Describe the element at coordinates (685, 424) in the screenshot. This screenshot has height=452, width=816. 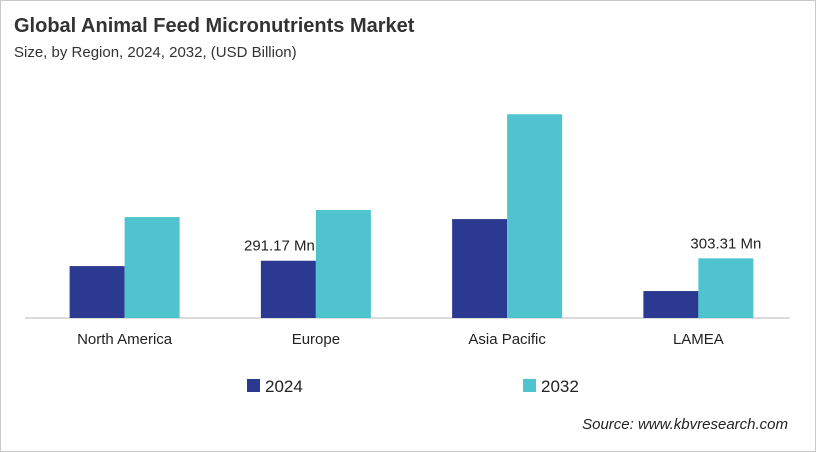
I see `source-note: Source: www.kbvresearch.com` at that location.